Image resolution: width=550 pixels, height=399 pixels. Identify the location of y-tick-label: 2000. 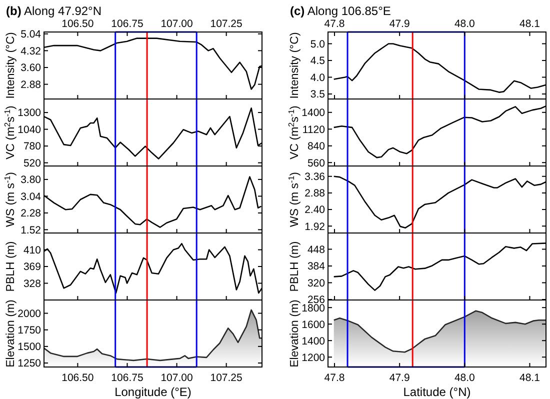
(30, 314).